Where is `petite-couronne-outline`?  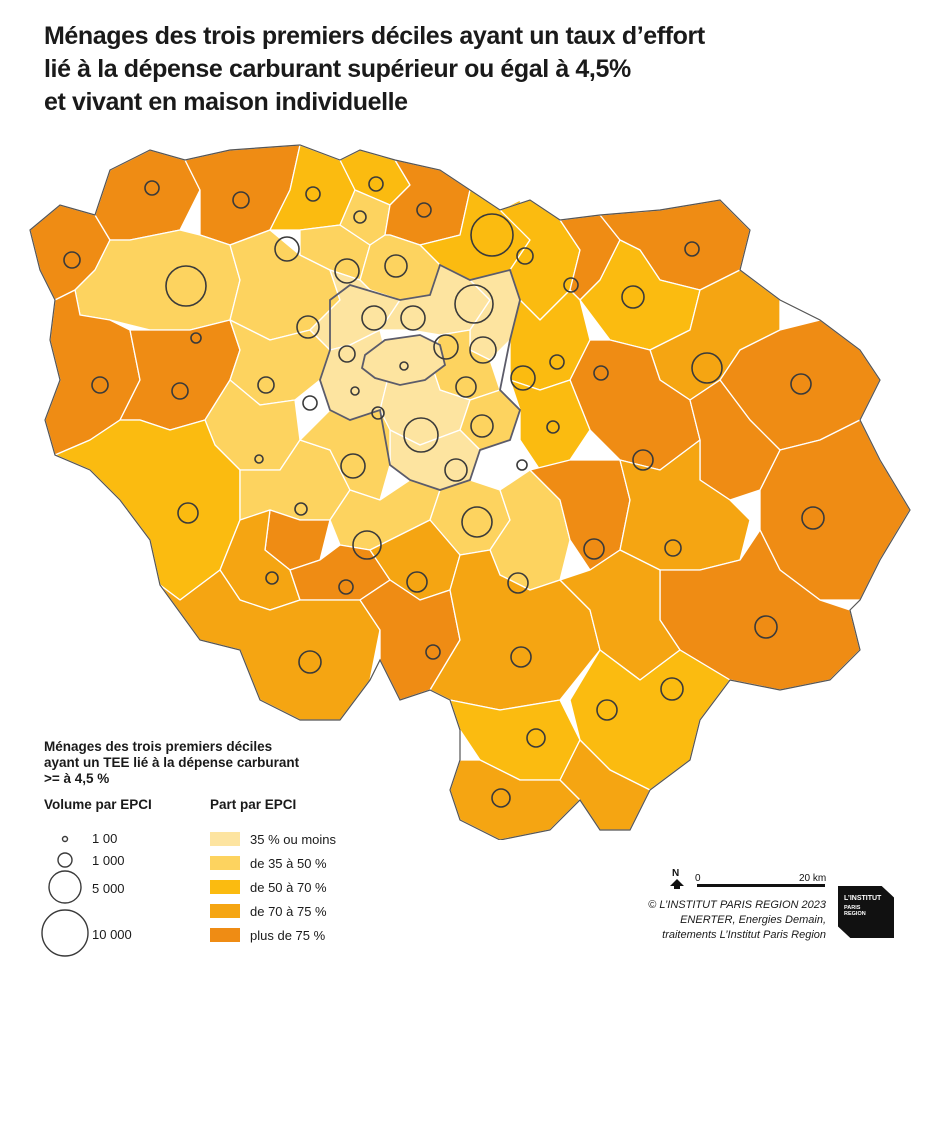
petite-couronne-outline is located at coordinates (420, 377).